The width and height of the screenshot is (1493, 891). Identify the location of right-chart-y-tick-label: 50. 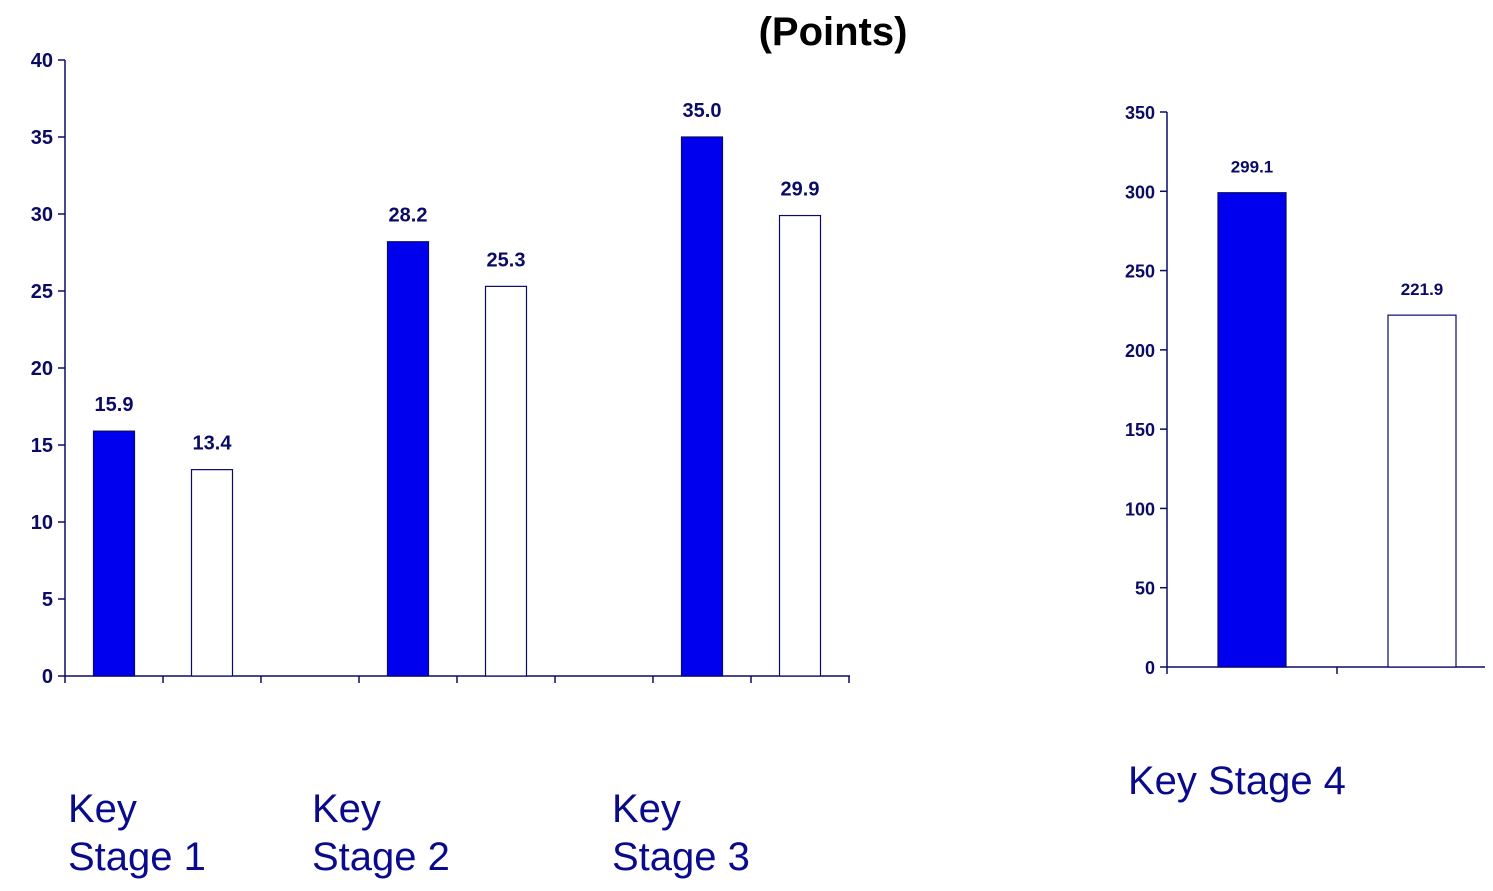
(1145, 589).